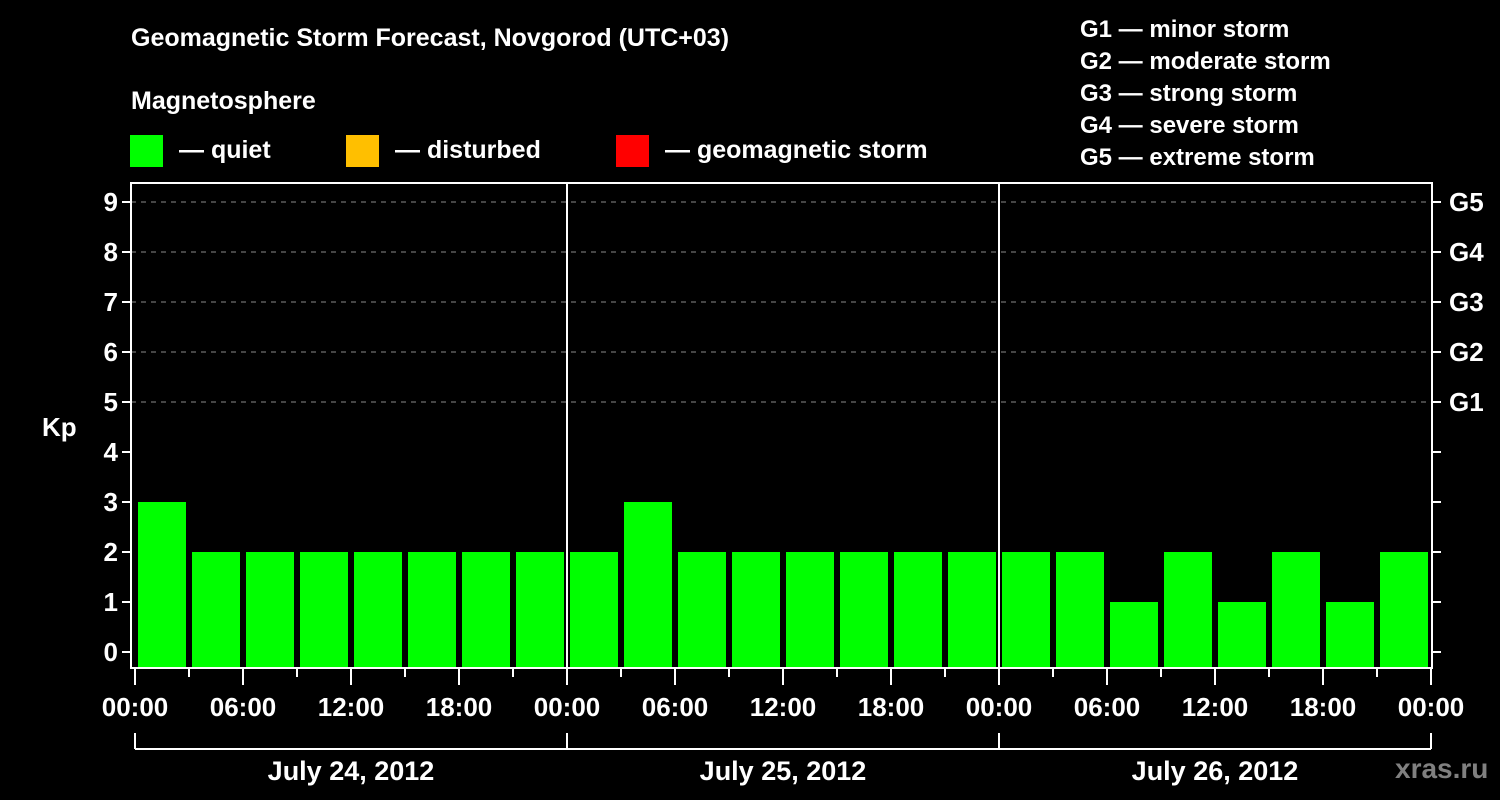 This screenshot has width=1500, height=800. I want to click on legend-item-disturbed: — disturbed, so click(443, 150).